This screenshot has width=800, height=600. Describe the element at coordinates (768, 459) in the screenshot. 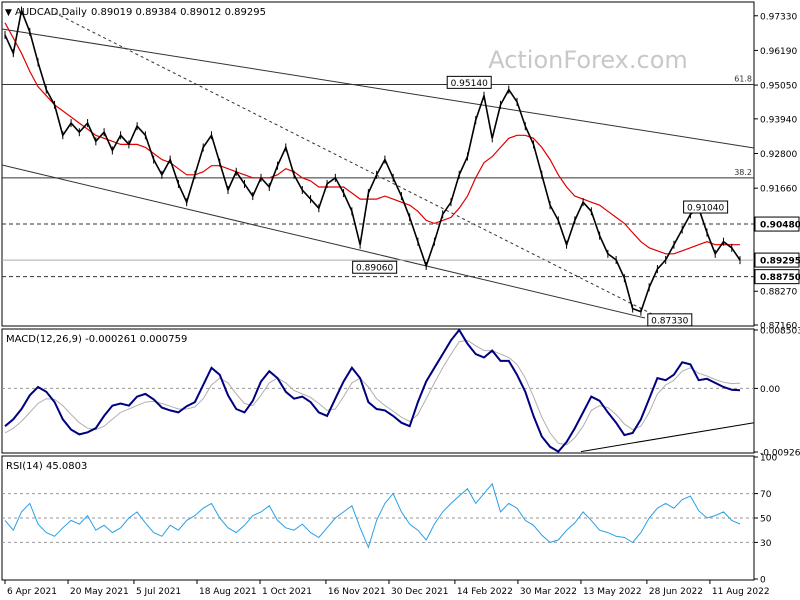

I see `rsi-tick-label: 100` at that location.